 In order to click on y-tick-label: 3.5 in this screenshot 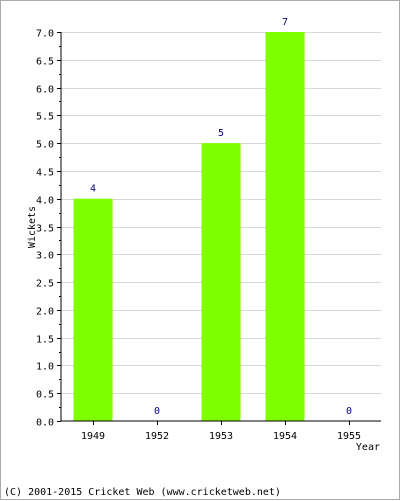, I will do `click(45, 229)`.